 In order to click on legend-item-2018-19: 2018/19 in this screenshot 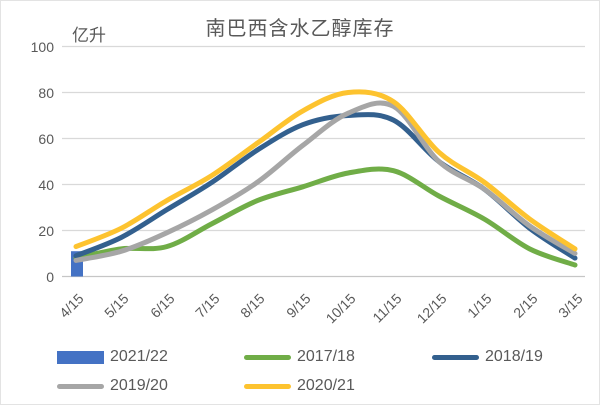, I will do `click(487, 357)`.